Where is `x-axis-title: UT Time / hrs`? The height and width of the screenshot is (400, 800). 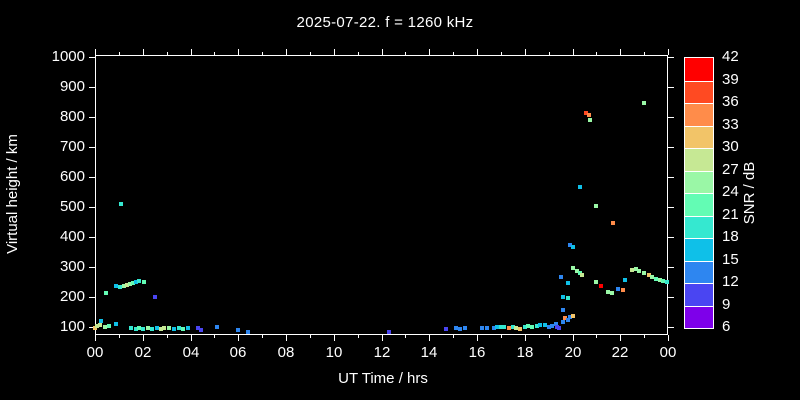
x-axis-title: UT Time / hrs is located at coordinates (383, 378).